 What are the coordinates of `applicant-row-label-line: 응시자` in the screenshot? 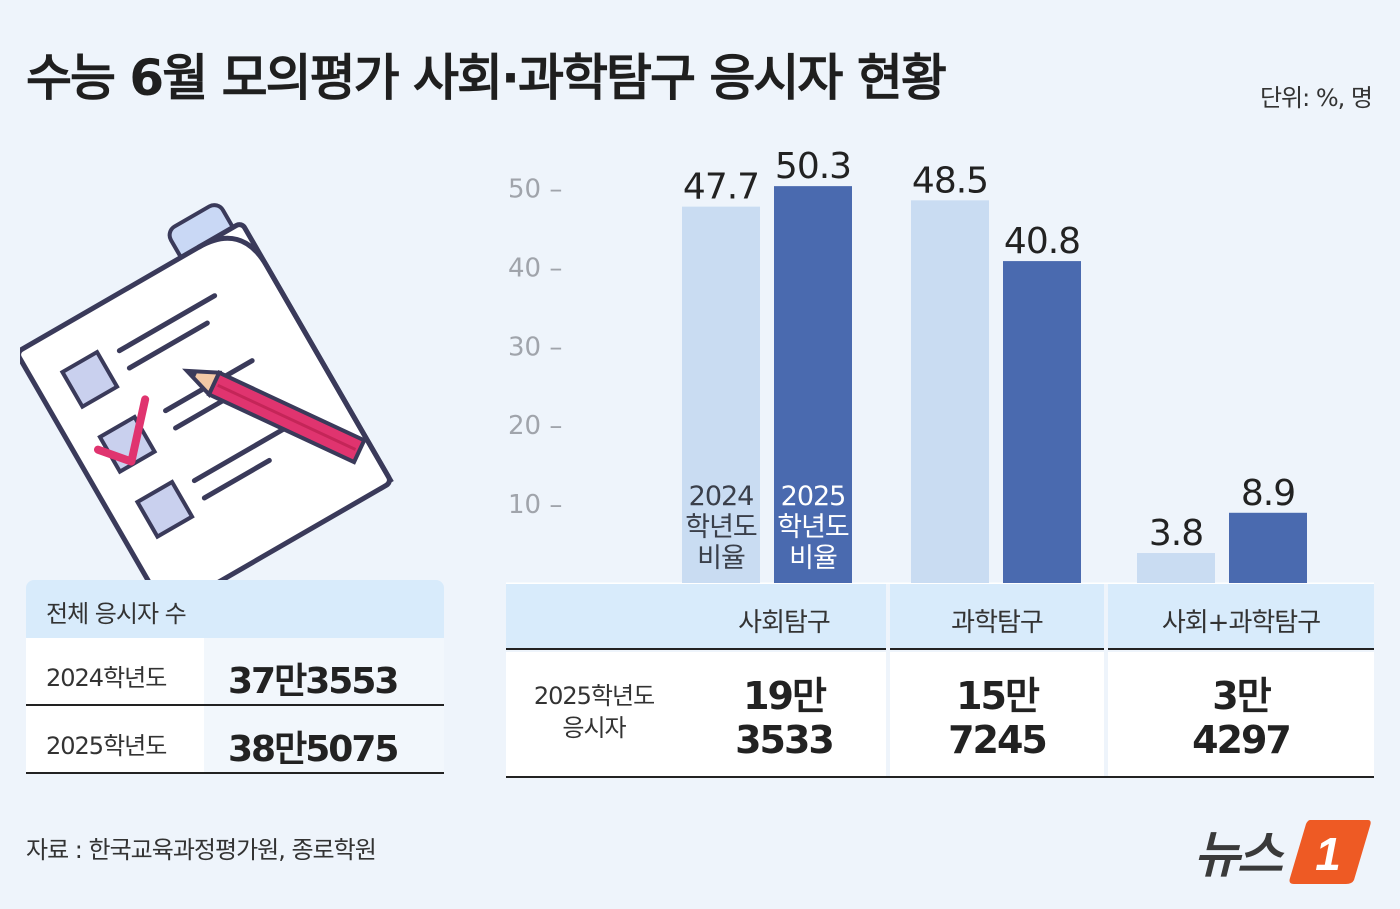 It's located at (594, 728).